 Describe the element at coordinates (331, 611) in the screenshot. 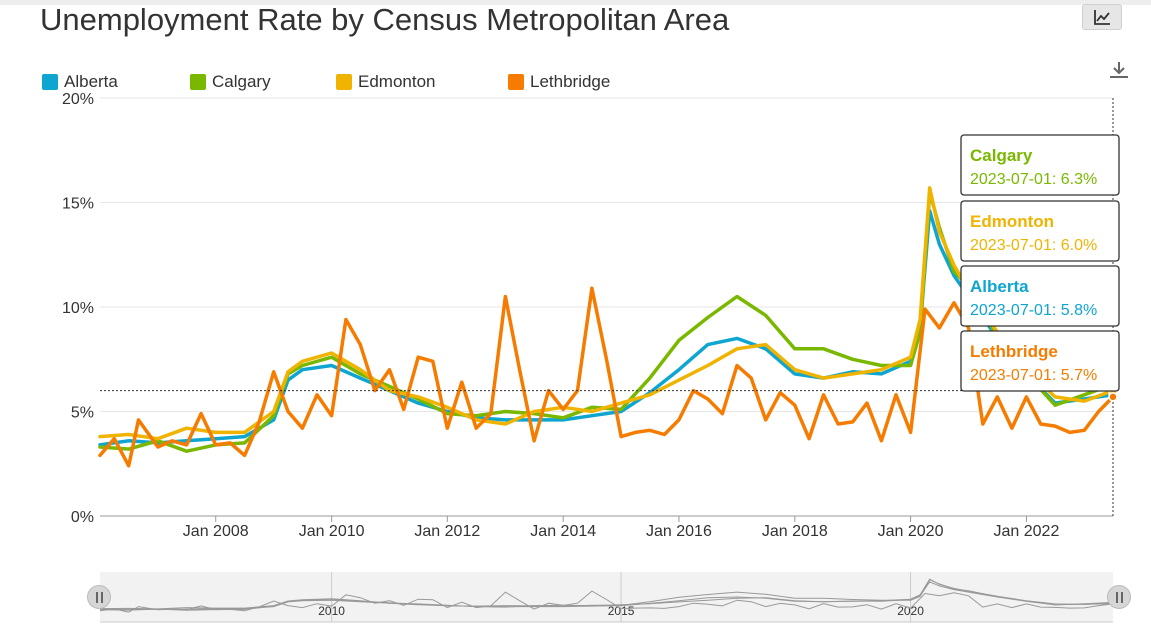

I see `navigator-label: 2010` at that location.